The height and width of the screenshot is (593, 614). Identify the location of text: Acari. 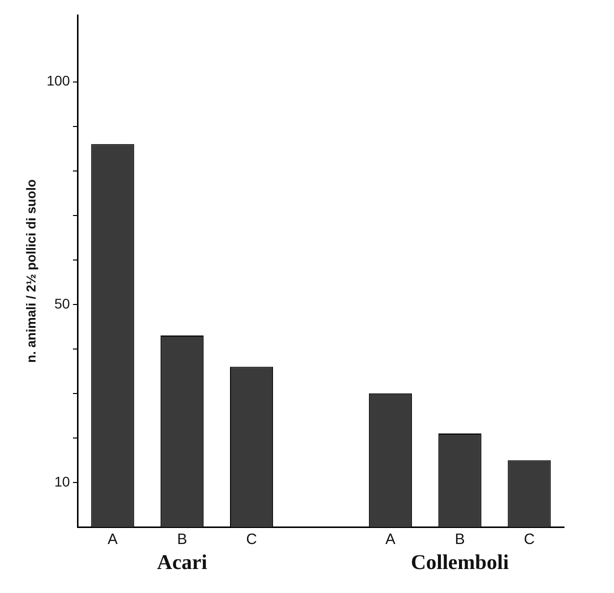
(182, 562).